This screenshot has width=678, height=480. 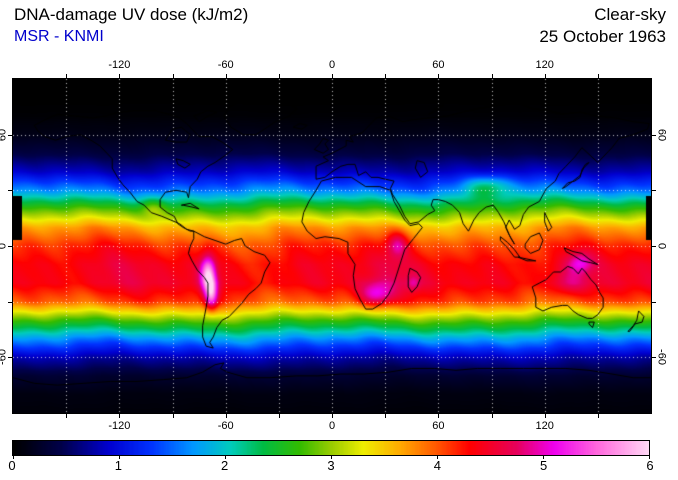 I want to click on colorbar-tick-label: 3, so click(x=331, y=465).